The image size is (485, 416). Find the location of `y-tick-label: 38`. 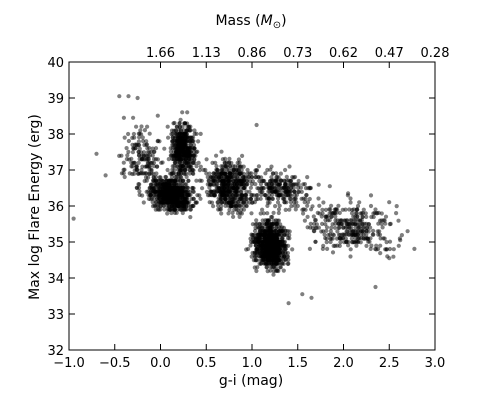

y-tick-label: 38 is located at coordinates (55, 135).